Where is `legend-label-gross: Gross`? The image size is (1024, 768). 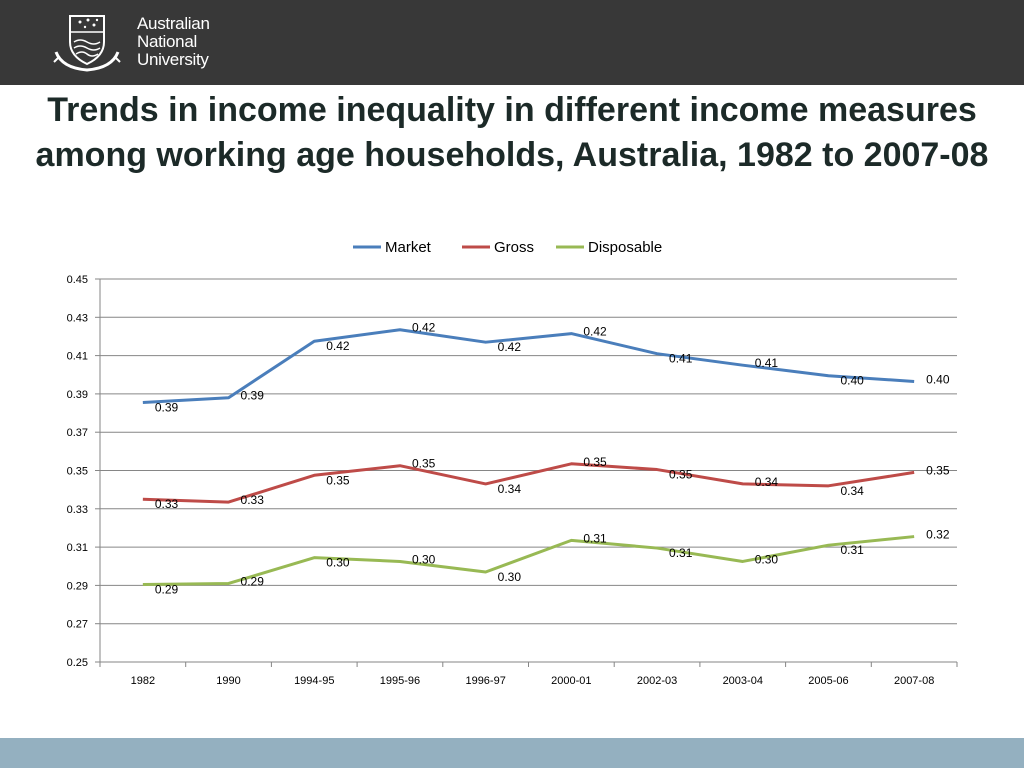 legend-label-gross: Gross is located at coordinates (514, 247).